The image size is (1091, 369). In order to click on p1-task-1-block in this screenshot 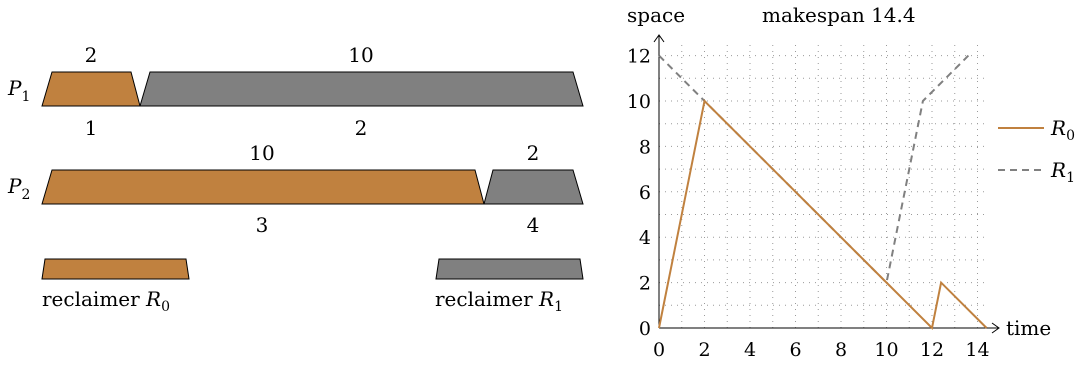, I will do `click(91, 89)`.